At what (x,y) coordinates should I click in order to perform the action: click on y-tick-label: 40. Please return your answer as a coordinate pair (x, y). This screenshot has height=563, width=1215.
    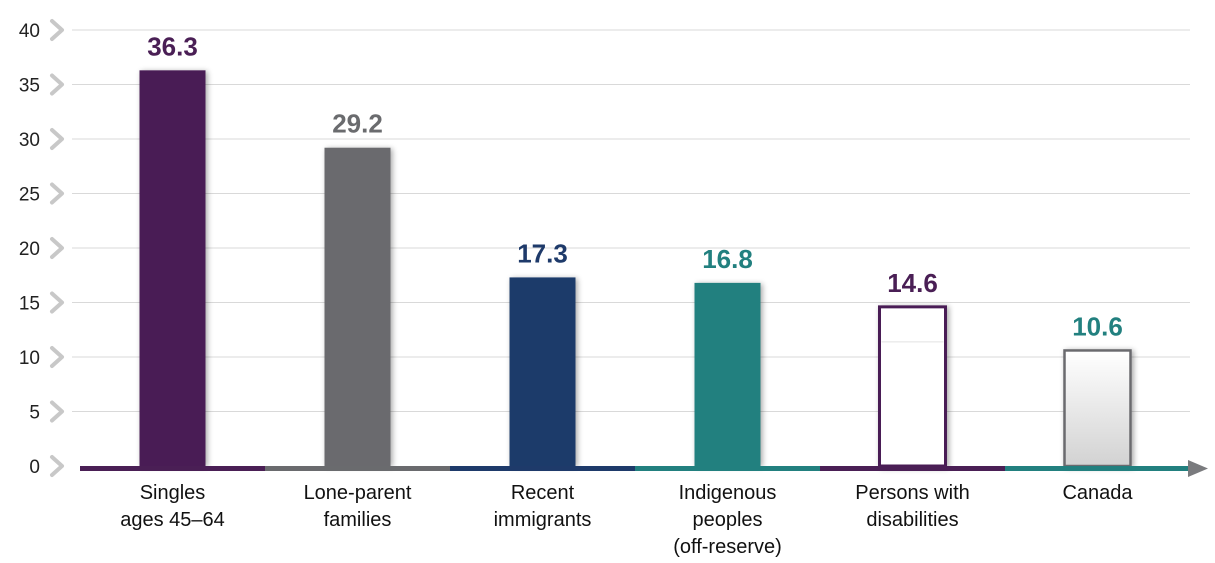
    Looking at the image, I should click on (29, 31).